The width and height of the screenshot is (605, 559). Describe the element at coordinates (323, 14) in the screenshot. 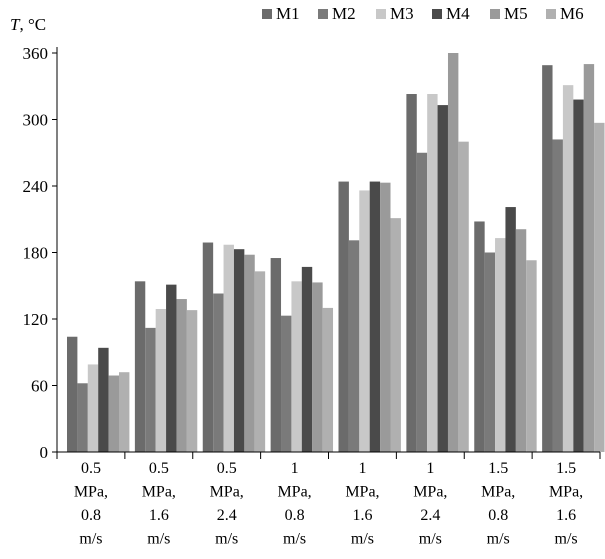

I see `legend-swatch-m2` at that location.